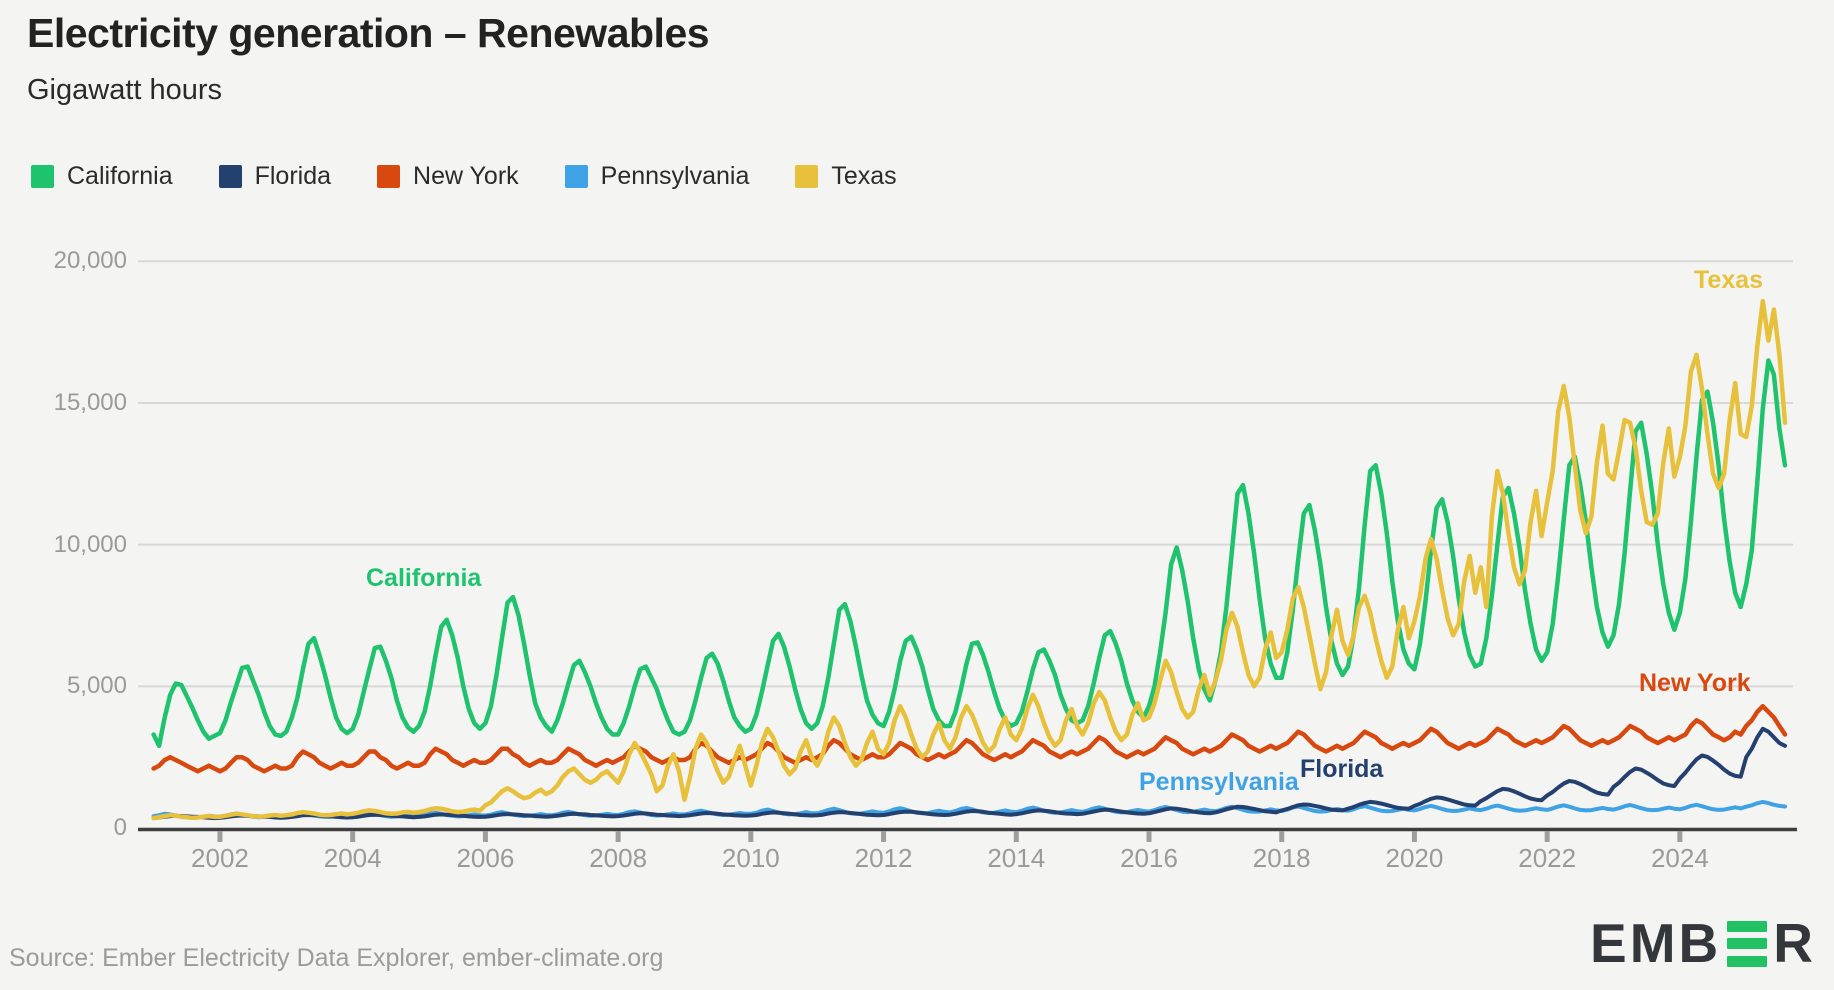  What do you see at coordinates (1547, 858) in the screenshot?
I see `x-axis-tick-label-2022: 2022` at bounding box center [1547, 858].